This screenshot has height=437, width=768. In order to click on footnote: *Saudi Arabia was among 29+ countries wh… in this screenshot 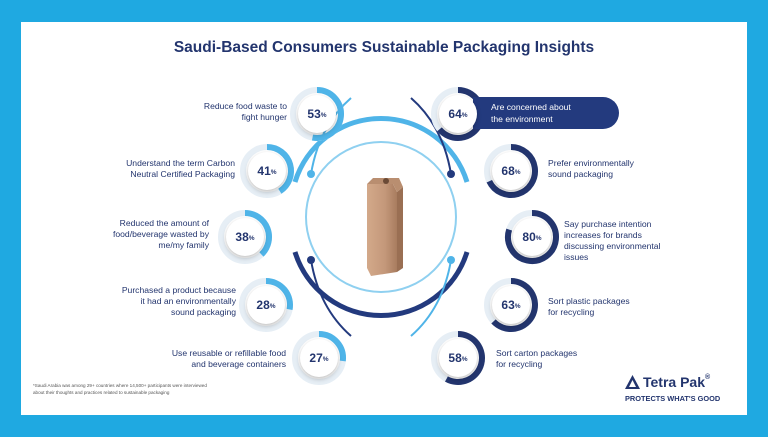, I will do `click(120, 389)`.